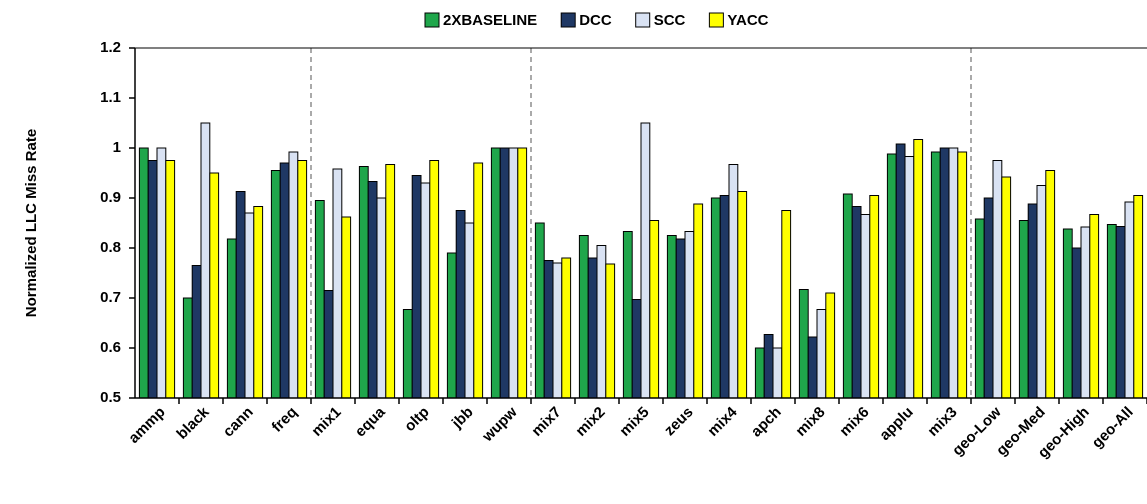 This screenshot has height=504, width=1147. I want to click on x-tick-label: mix1, so click(326, 422).